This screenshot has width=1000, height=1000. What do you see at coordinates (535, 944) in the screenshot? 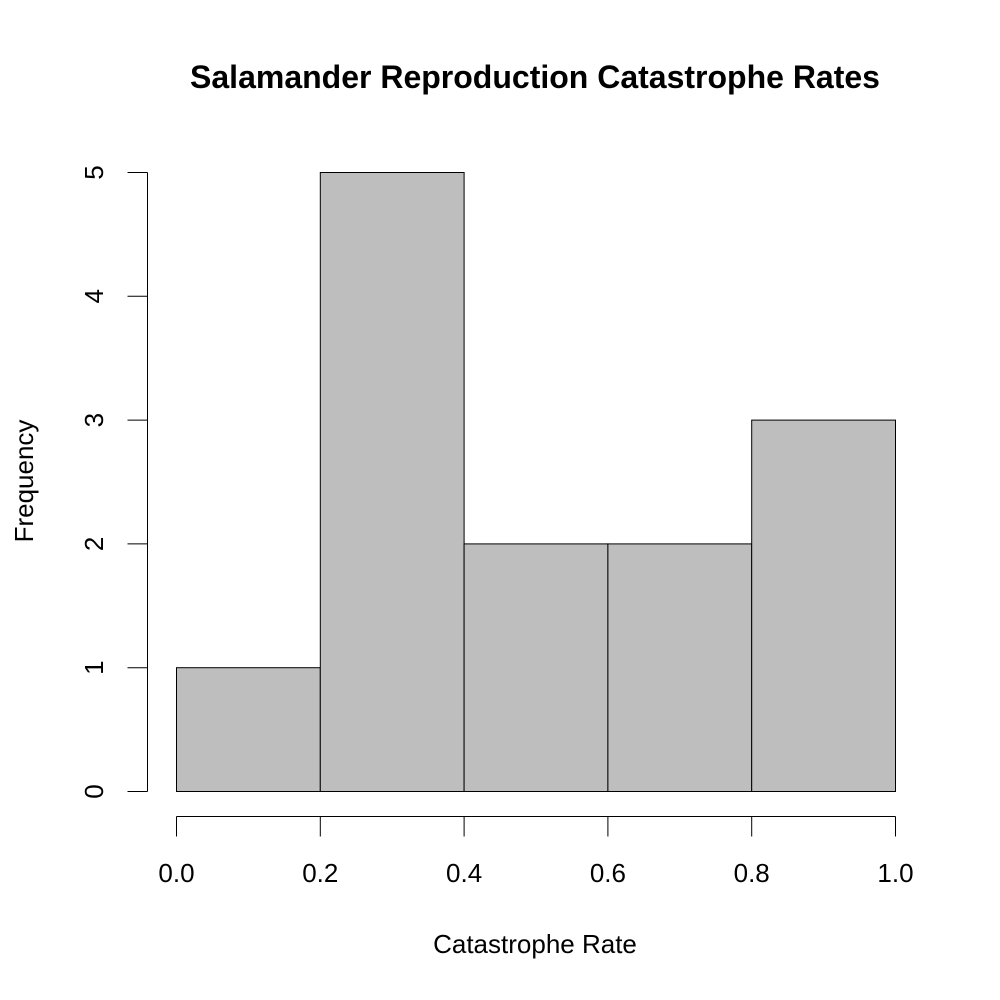
I see `x-axis-label: Catastrophe Rate` at bounding box center [535, 944].